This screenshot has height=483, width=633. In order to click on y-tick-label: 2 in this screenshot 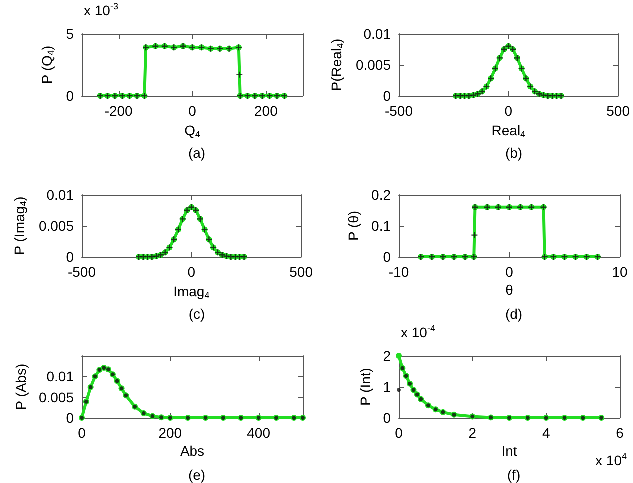, I will do `click(387, 356)`.